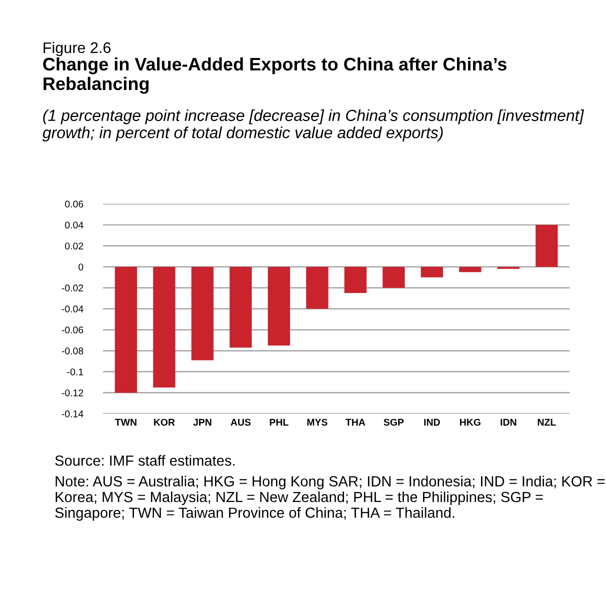 This screenshot has width=606, height=591. I want to click on source-note: Source: IMF staff estimates., so click(144, 460).